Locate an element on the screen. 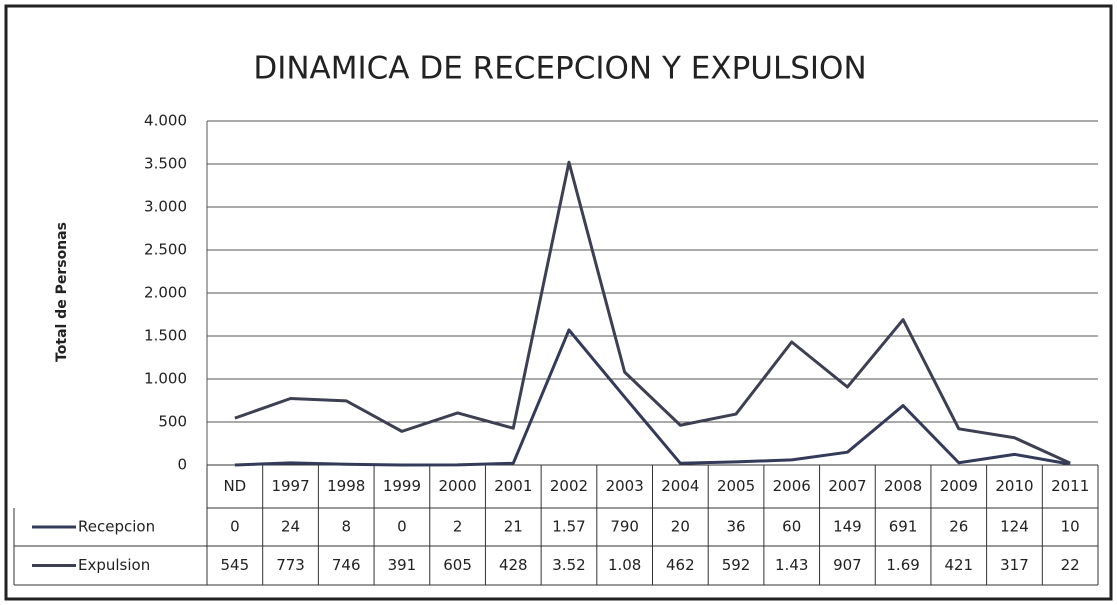 The width and height of the screenshot is (1117, 605). table-value: 20 is located at coordinates (680, 527).